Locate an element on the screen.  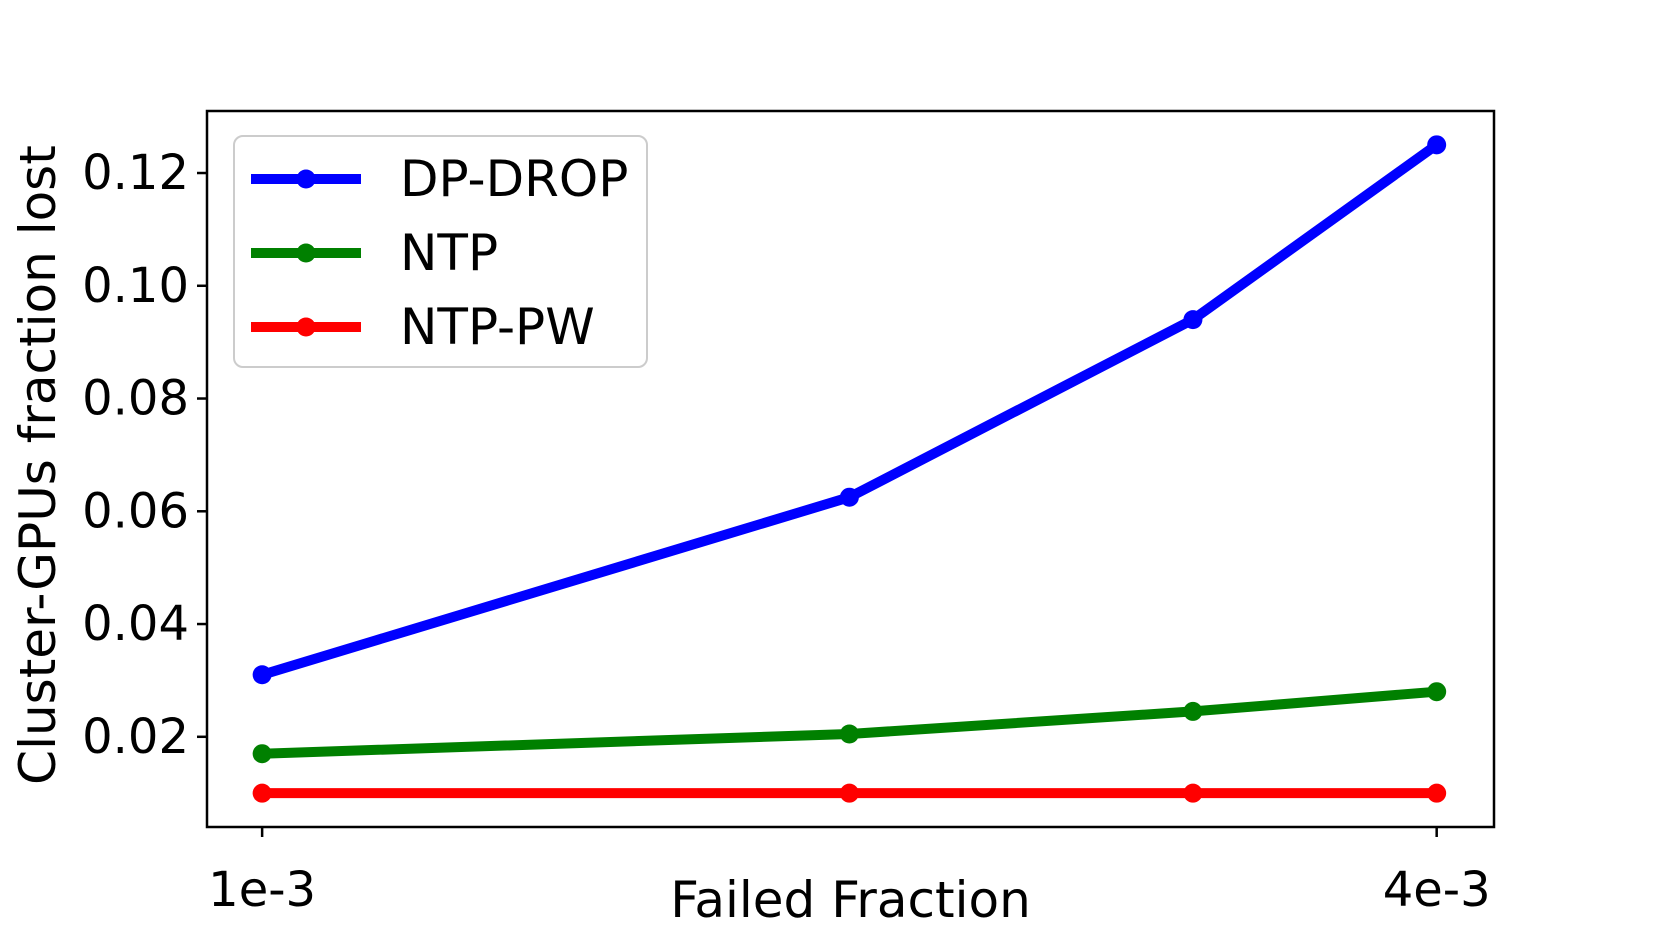
x-axis-title: Failed Fraction is located at coordinates (850, 900).